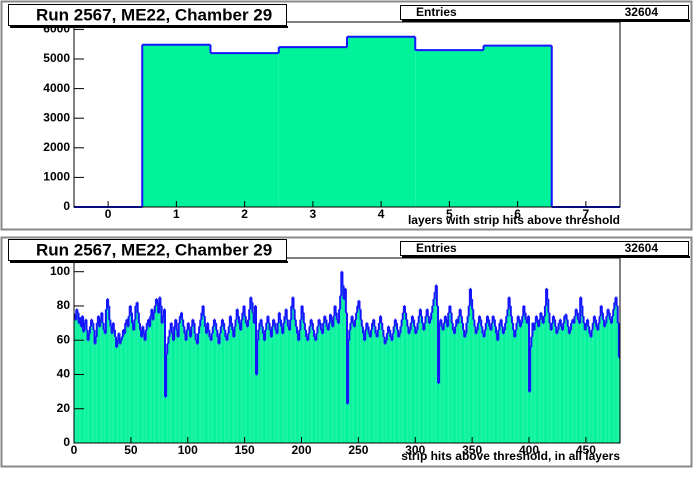  Describe the element at coordinates (544, 12) in the screenshot. I see `stats-box` at that location.